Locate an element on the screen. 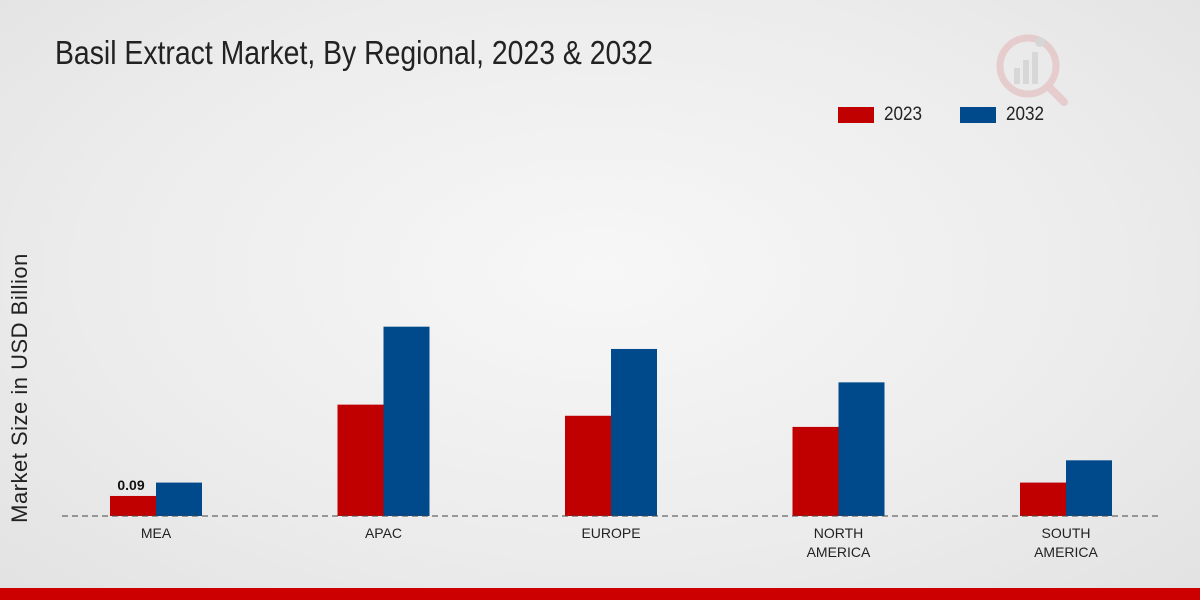 The width and height of the screenshot is (1200, 600). legend-swatch-2023 is located at coordinates (856, 115).